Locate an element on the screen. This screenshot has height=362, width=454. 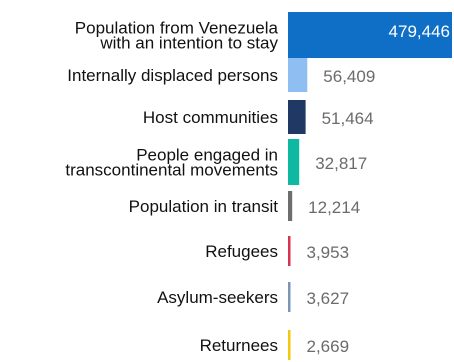
value-label-6: 3,953 is located at coordinates (328, 252).